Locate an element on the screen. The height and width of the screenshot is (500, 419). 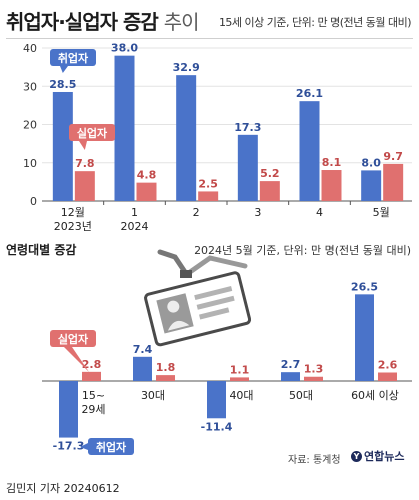
data-label-unemployed: 4.8 is located at coordinates (147, 175).